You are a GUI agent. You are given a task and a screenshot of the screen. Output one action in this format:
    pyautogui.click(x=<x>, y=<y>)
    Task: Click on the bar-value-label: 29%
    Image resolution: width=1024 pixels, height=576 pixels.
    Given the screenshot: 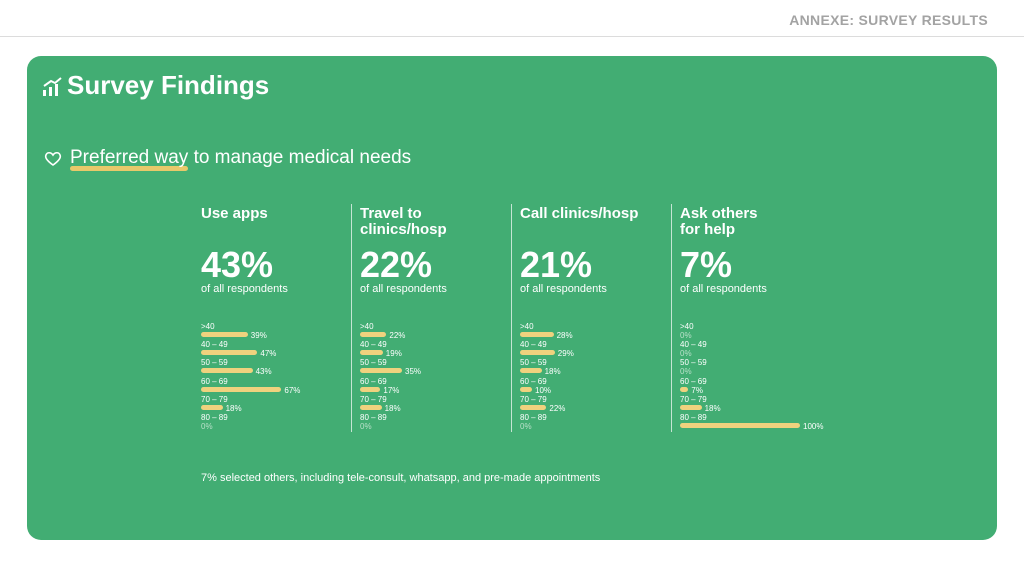 What is the action you would take?
    pyautogui.click(x=565, y=354)
    